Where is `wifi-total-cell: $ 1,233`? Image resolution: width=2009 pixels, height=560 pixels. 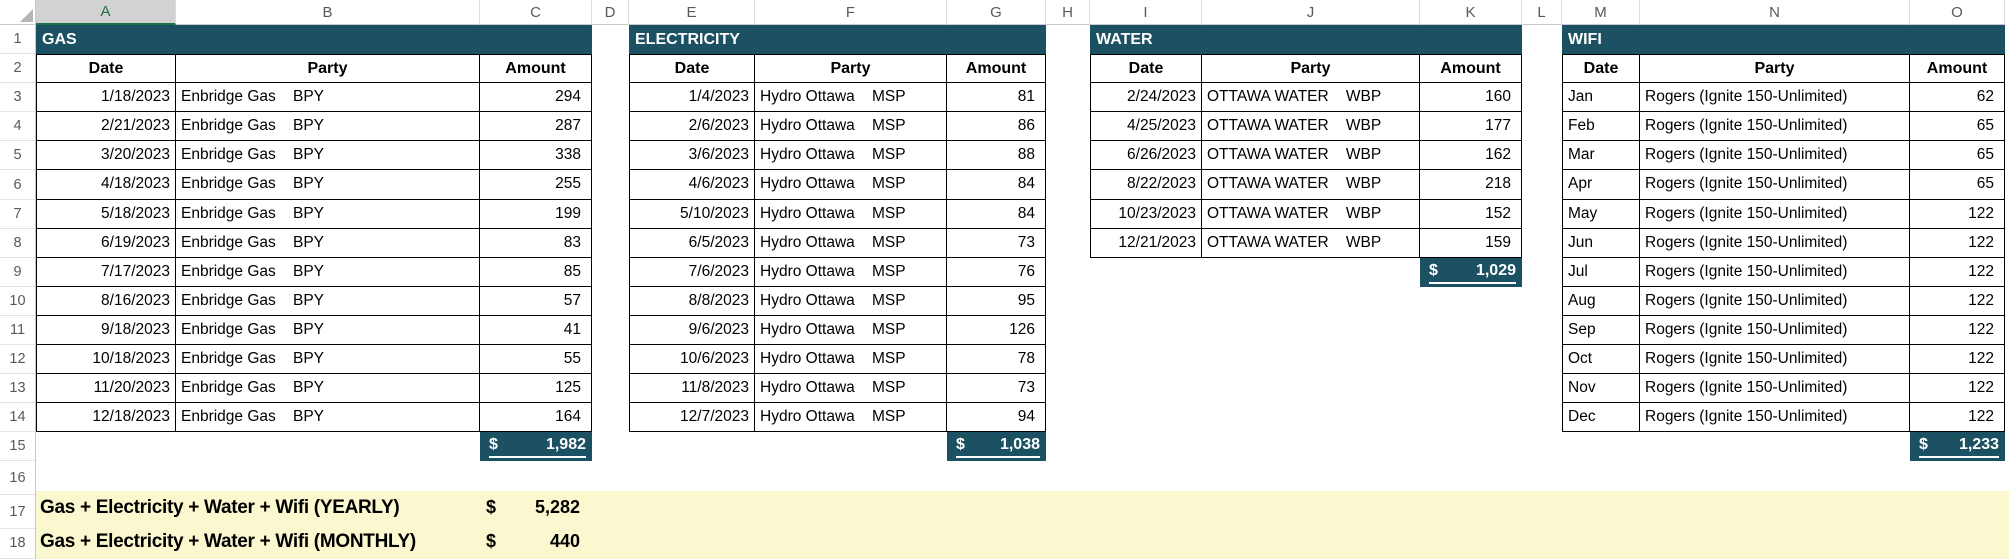 wifi-total-cell: $ 1,233 is located at coordinates (1957, 447).